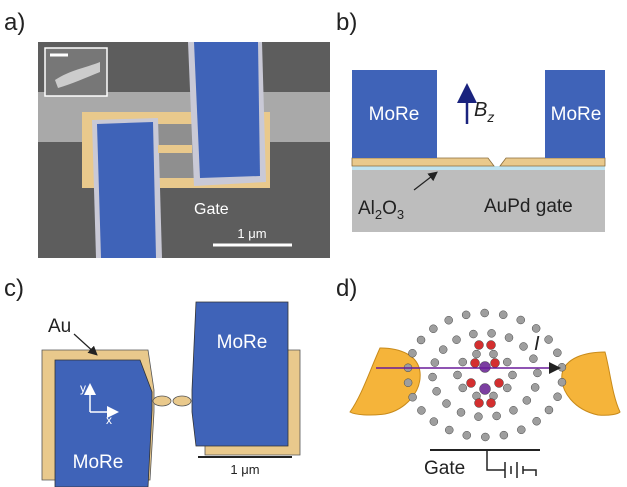 This screenshot has width=627, height=487. What do you see at coordinates (478, 168) in the screenshot?
I see `oxide-layer` at bounding box center [478, 168].